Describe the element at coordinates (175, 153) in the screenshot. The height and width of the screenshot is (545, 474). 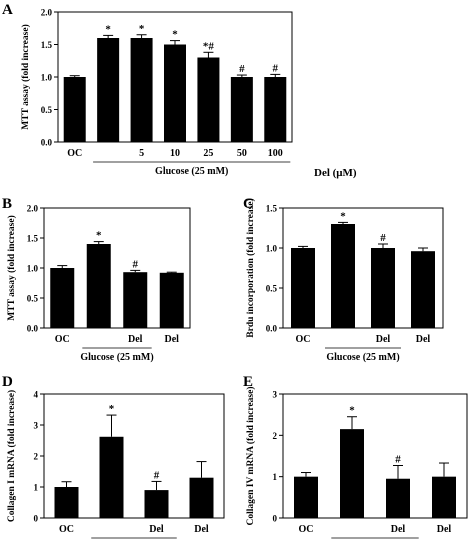
I see `category-label: 10` at that location.